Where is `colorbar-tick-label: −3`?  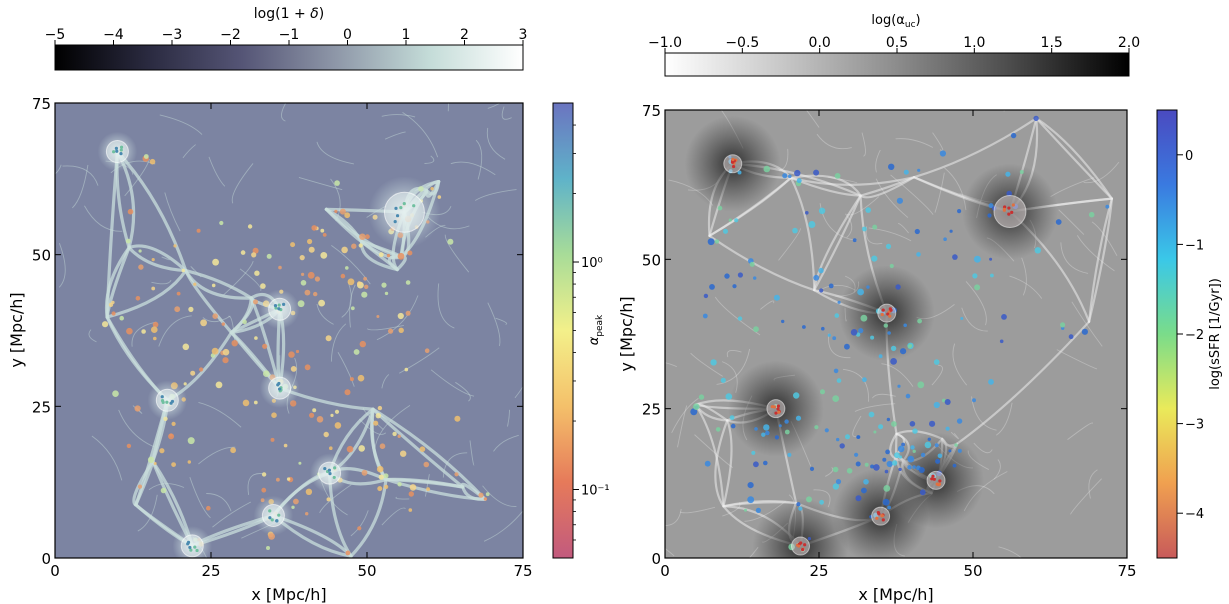
colorbar-tick-label: −3 is located at coordinates (172, 35).